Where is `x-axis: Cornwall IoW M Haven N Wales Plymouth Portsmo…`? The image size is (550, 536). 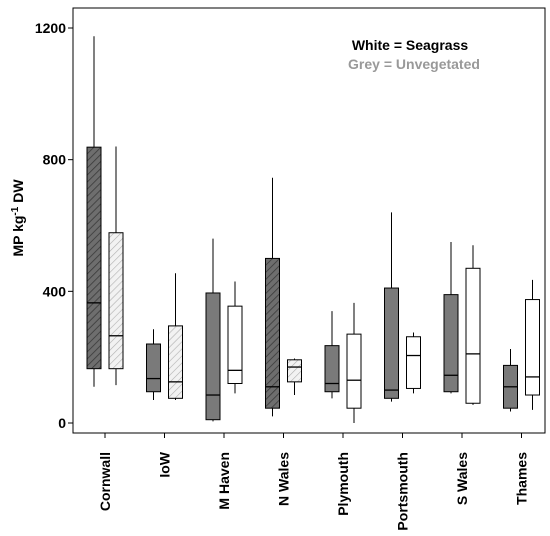
x-axis: Cornwall IoW M Haven N Wales Plymouth Portsmo… is located at coordinates (313, 482).